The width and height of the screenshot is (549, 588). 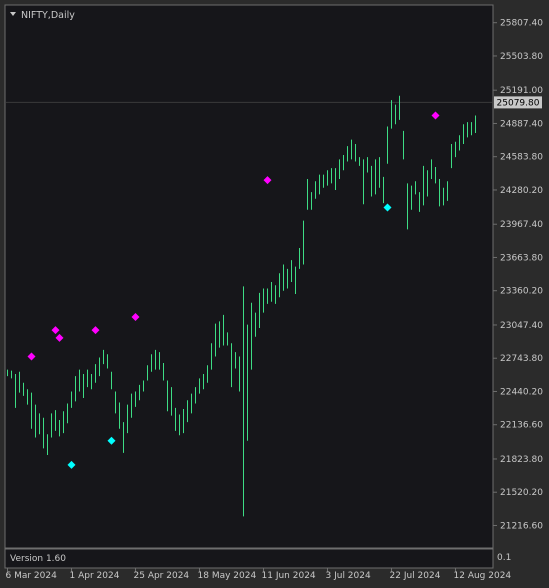 I want to click on price-tick-label: 22743.80, so click(x=521, y=359).